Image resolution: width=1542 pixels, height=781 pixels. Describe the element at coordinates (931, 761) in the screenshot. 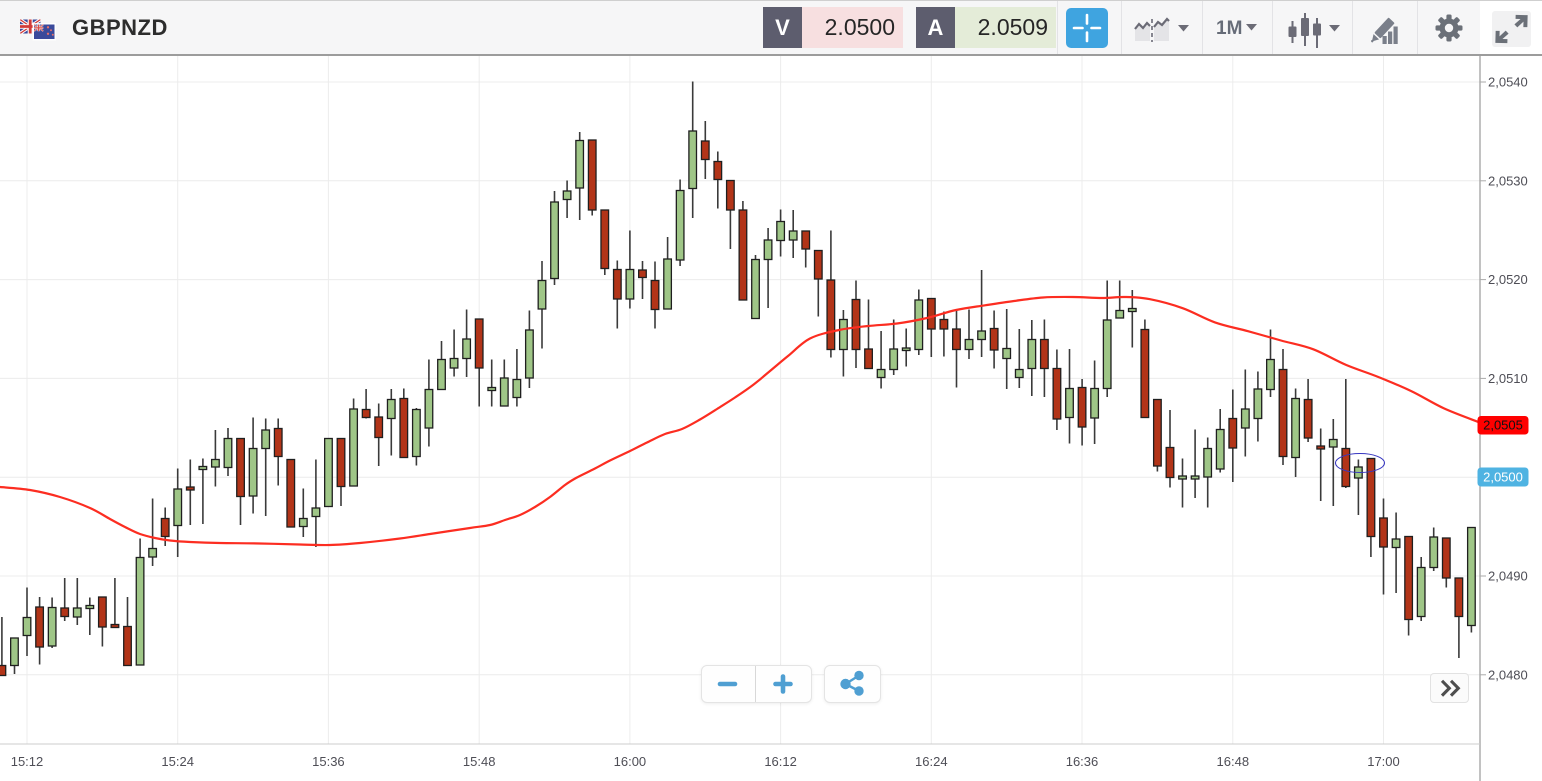

I see `svg-text: 16:24` at that location.